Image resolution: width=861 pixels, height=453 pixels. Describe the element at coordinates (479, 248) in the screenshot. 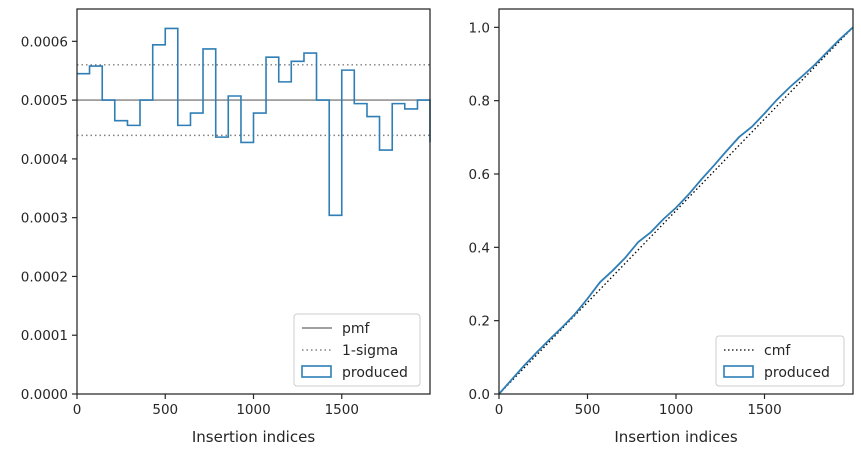

I see `y-tick-label: 0.4` at that location.